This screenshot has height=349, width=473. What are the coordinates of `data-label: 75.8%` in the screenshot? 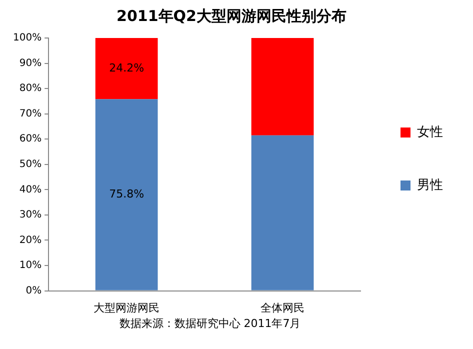 It's located at (126, 194).